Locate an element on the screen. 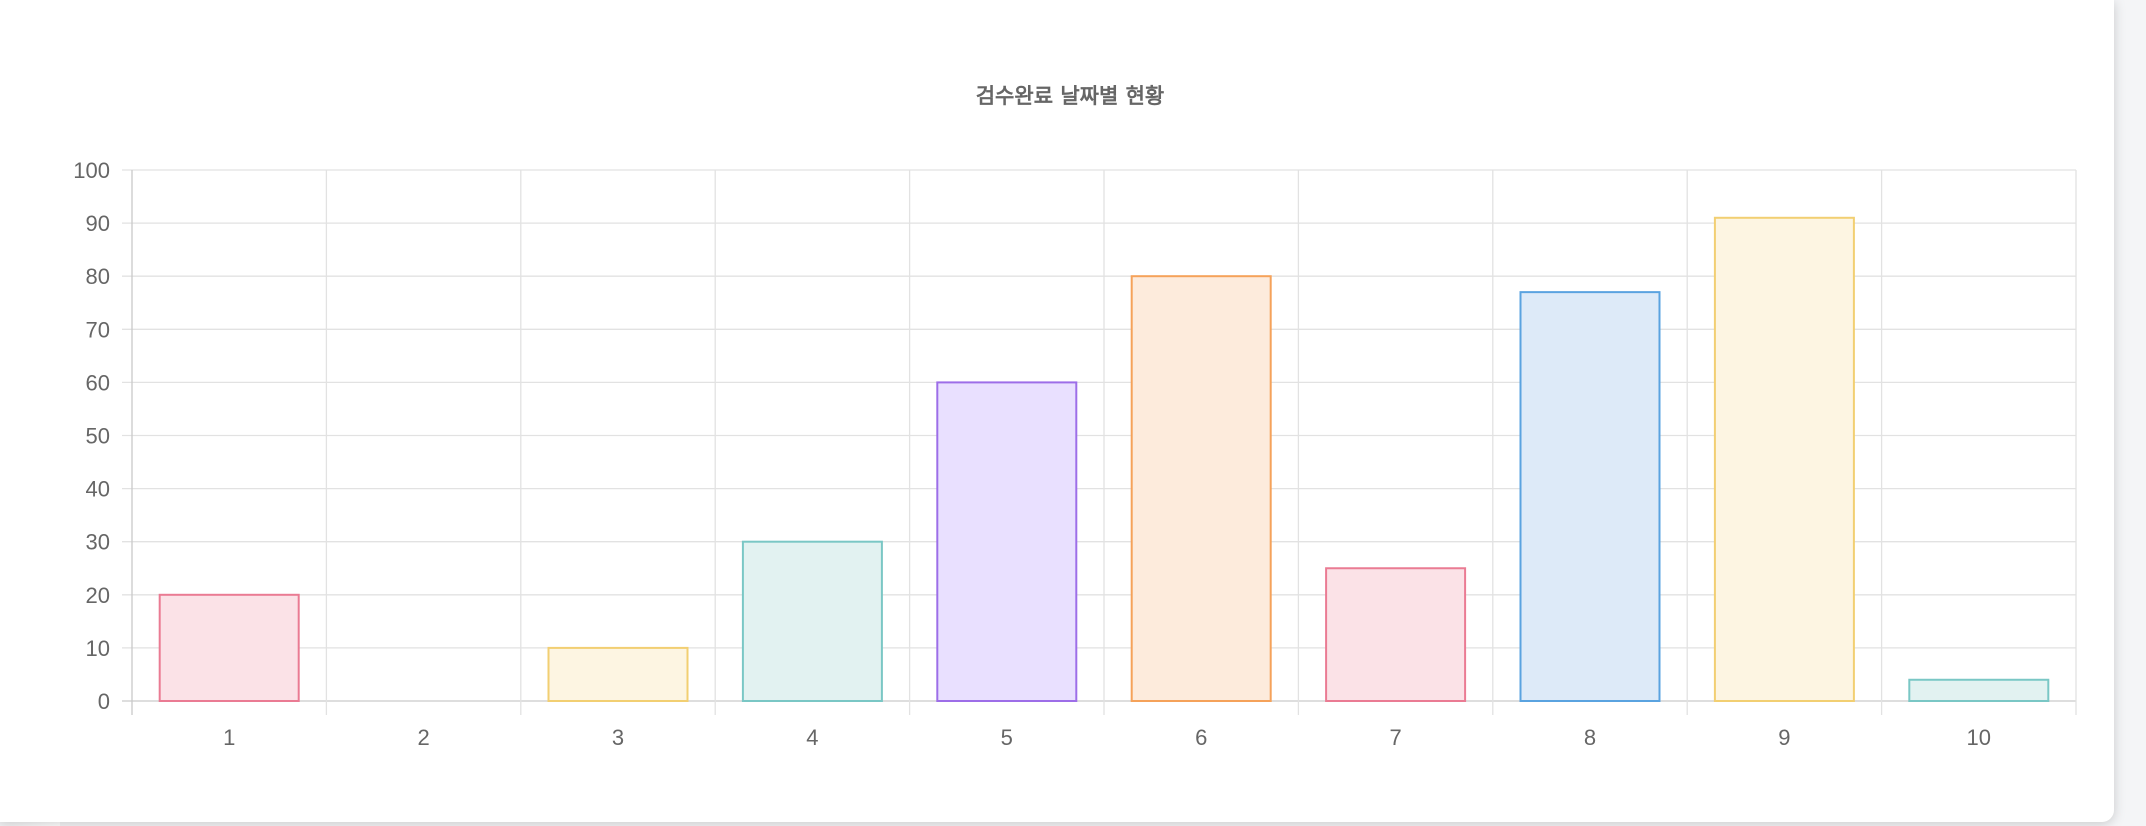  y-tick-label: 80 is located at coordinates (98, 276).